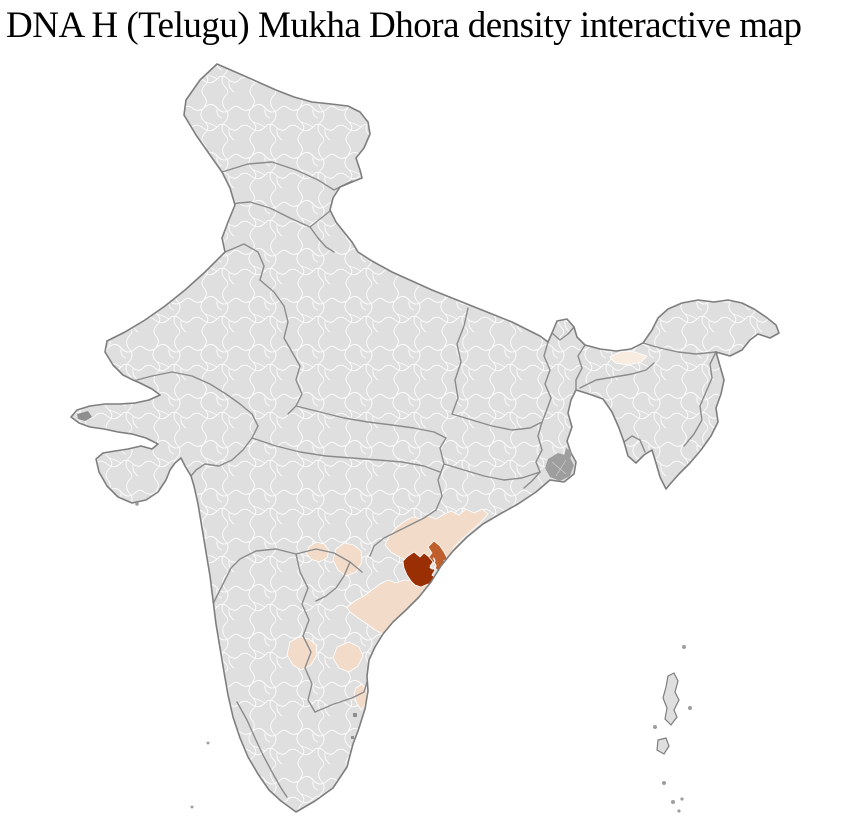  I want to click on island-chain, so click(668, 713).